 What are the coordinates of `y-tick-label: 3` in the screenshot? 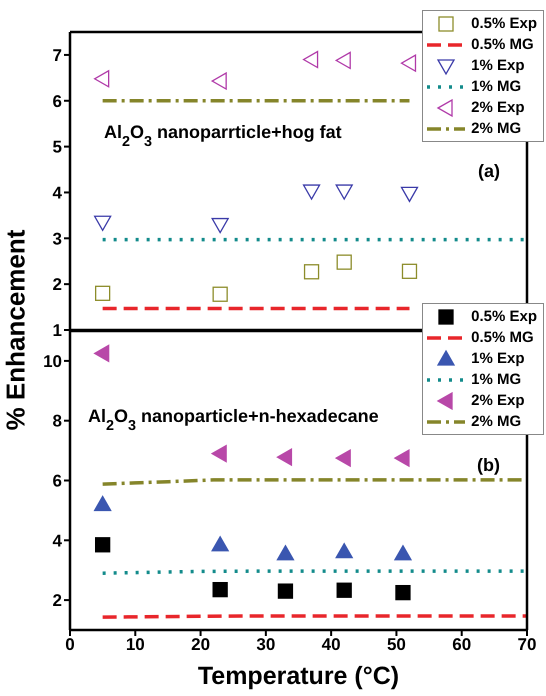 It's located at (57, 238).